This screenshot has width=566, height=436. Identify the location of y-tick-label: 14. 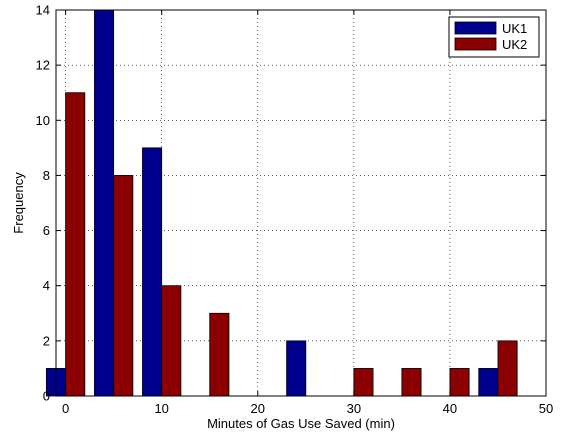
(43, 10).